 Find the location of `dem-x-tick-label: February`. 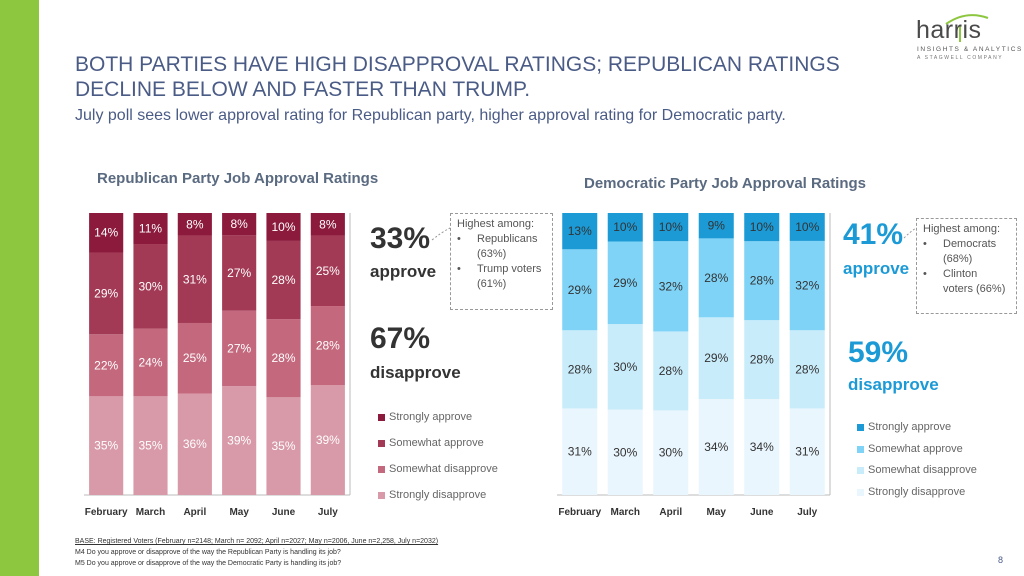

dem-x-tick-label: February is located at coordinates (579, 512).